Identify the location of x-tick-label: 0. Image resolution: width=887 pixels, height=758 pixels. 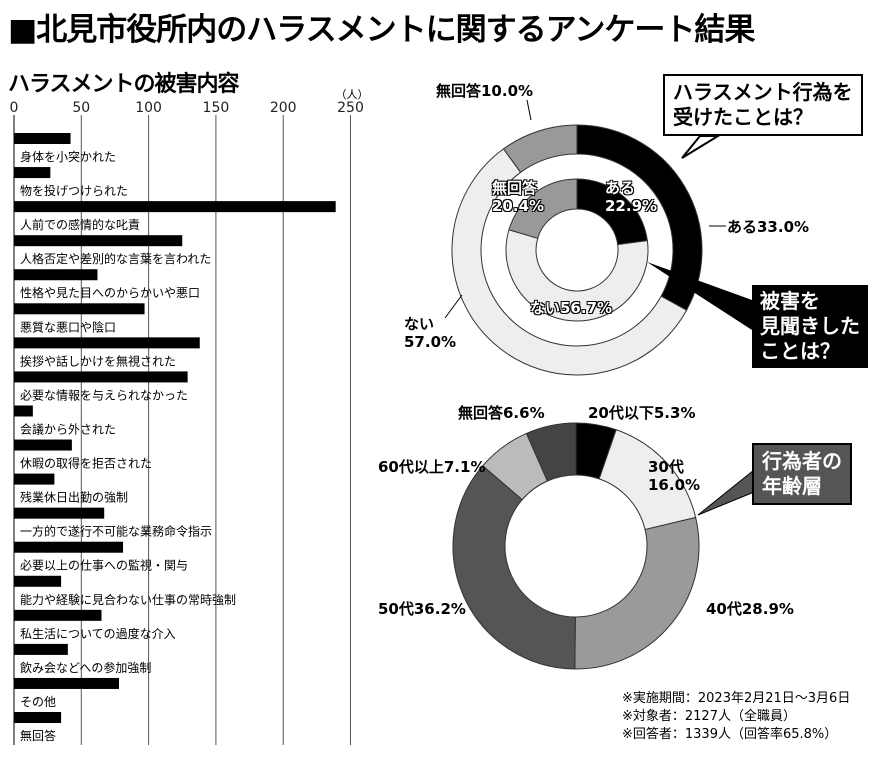
(14, 108).